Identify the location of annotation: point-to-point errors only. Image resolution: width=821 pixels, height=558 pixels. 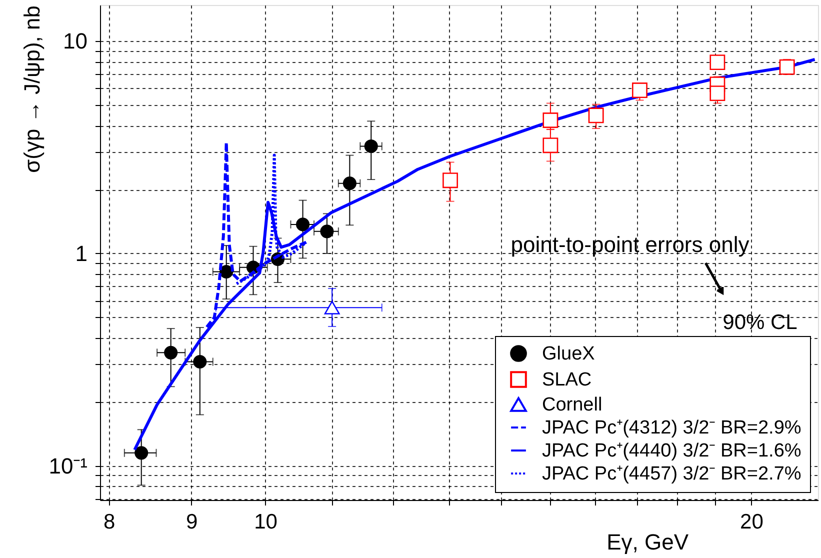
(630, 244).